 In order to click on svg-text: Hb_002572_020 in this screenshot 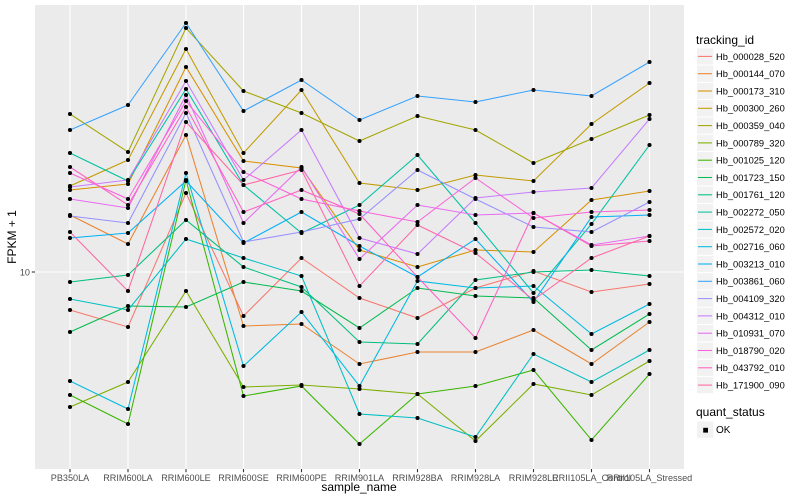, I will do `click(750, 230)`.